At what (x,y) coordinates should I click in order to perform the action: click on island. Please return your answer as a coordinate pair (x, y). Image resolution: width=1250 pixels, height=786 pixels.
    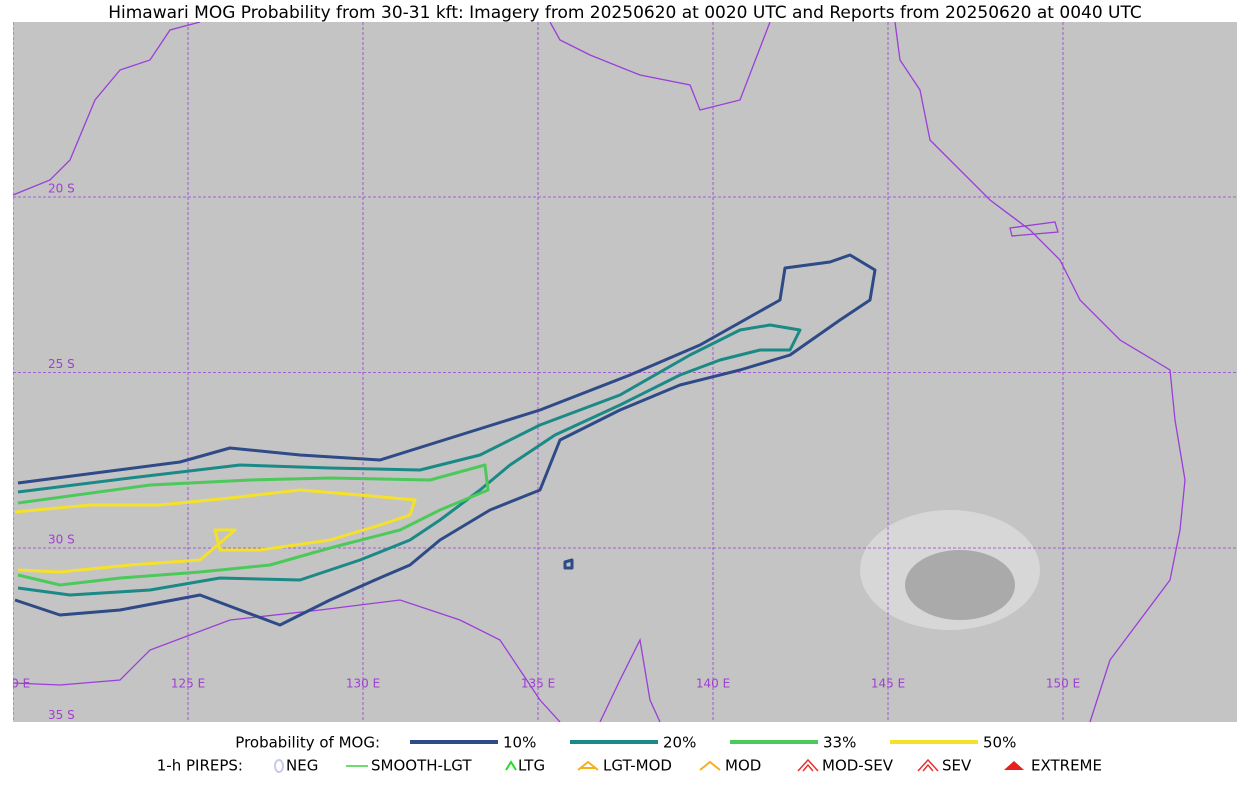
    Looking at the image, I should click on (1034, 229).